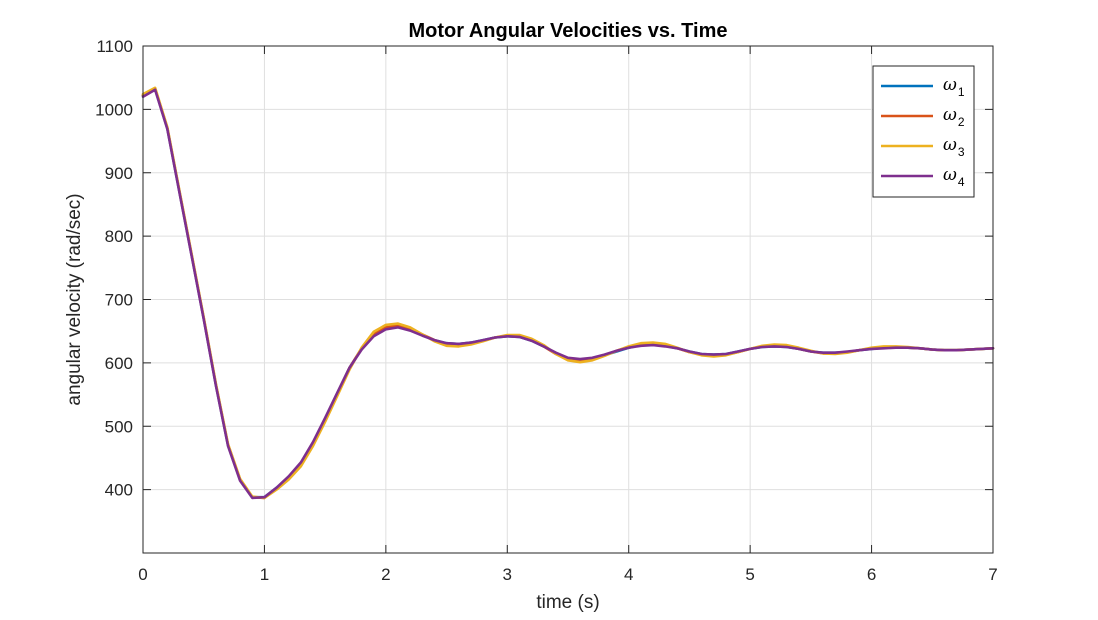 This screenshot has width=1098, height=620. What do you see at coordinates (142, 574) in the screenshot?
I see `x-tick-label: 0` at bounding box center [142, 574].